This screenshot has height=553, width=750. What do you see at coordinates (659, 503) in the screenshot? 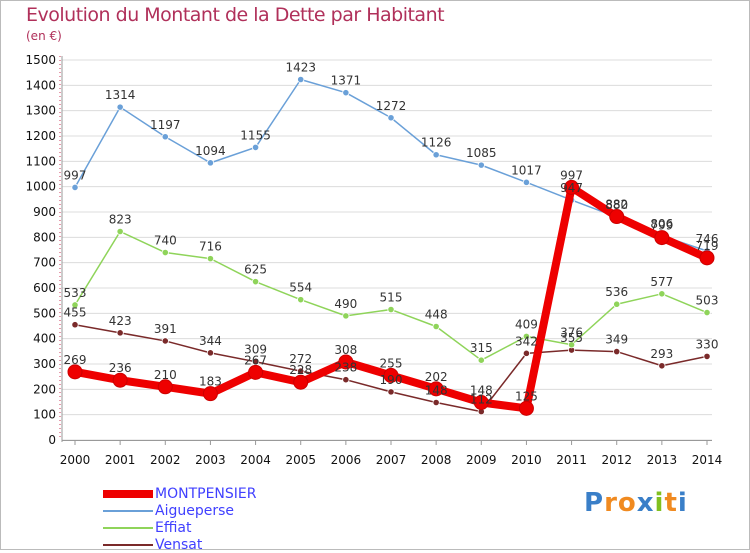
I see `logo-letter: i` at bounding box center [659, 503].